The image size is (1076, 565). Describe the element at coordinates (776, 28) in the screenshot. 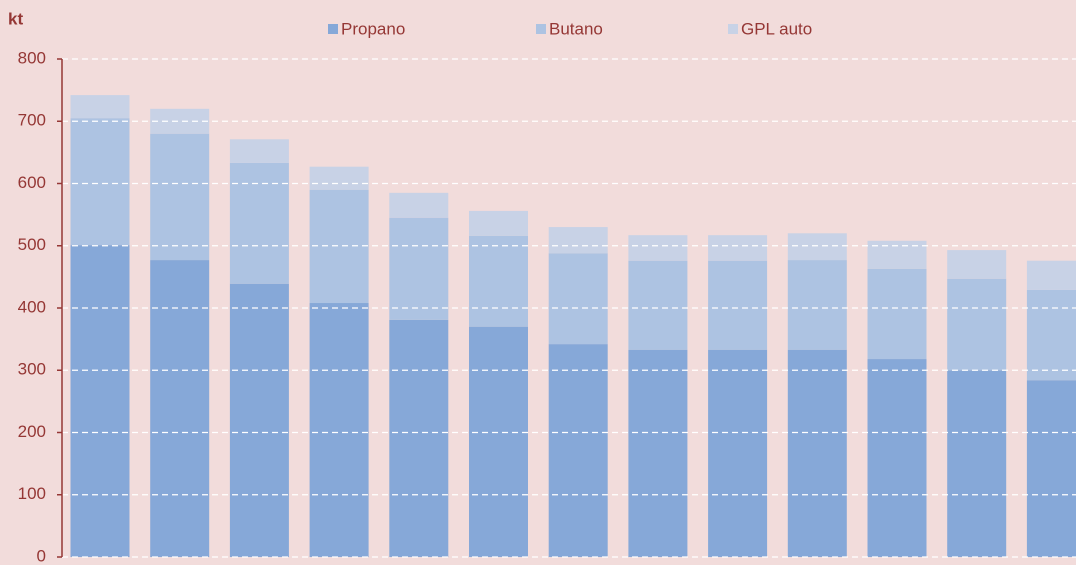

I see `legend-label: GPL auto` at that location.